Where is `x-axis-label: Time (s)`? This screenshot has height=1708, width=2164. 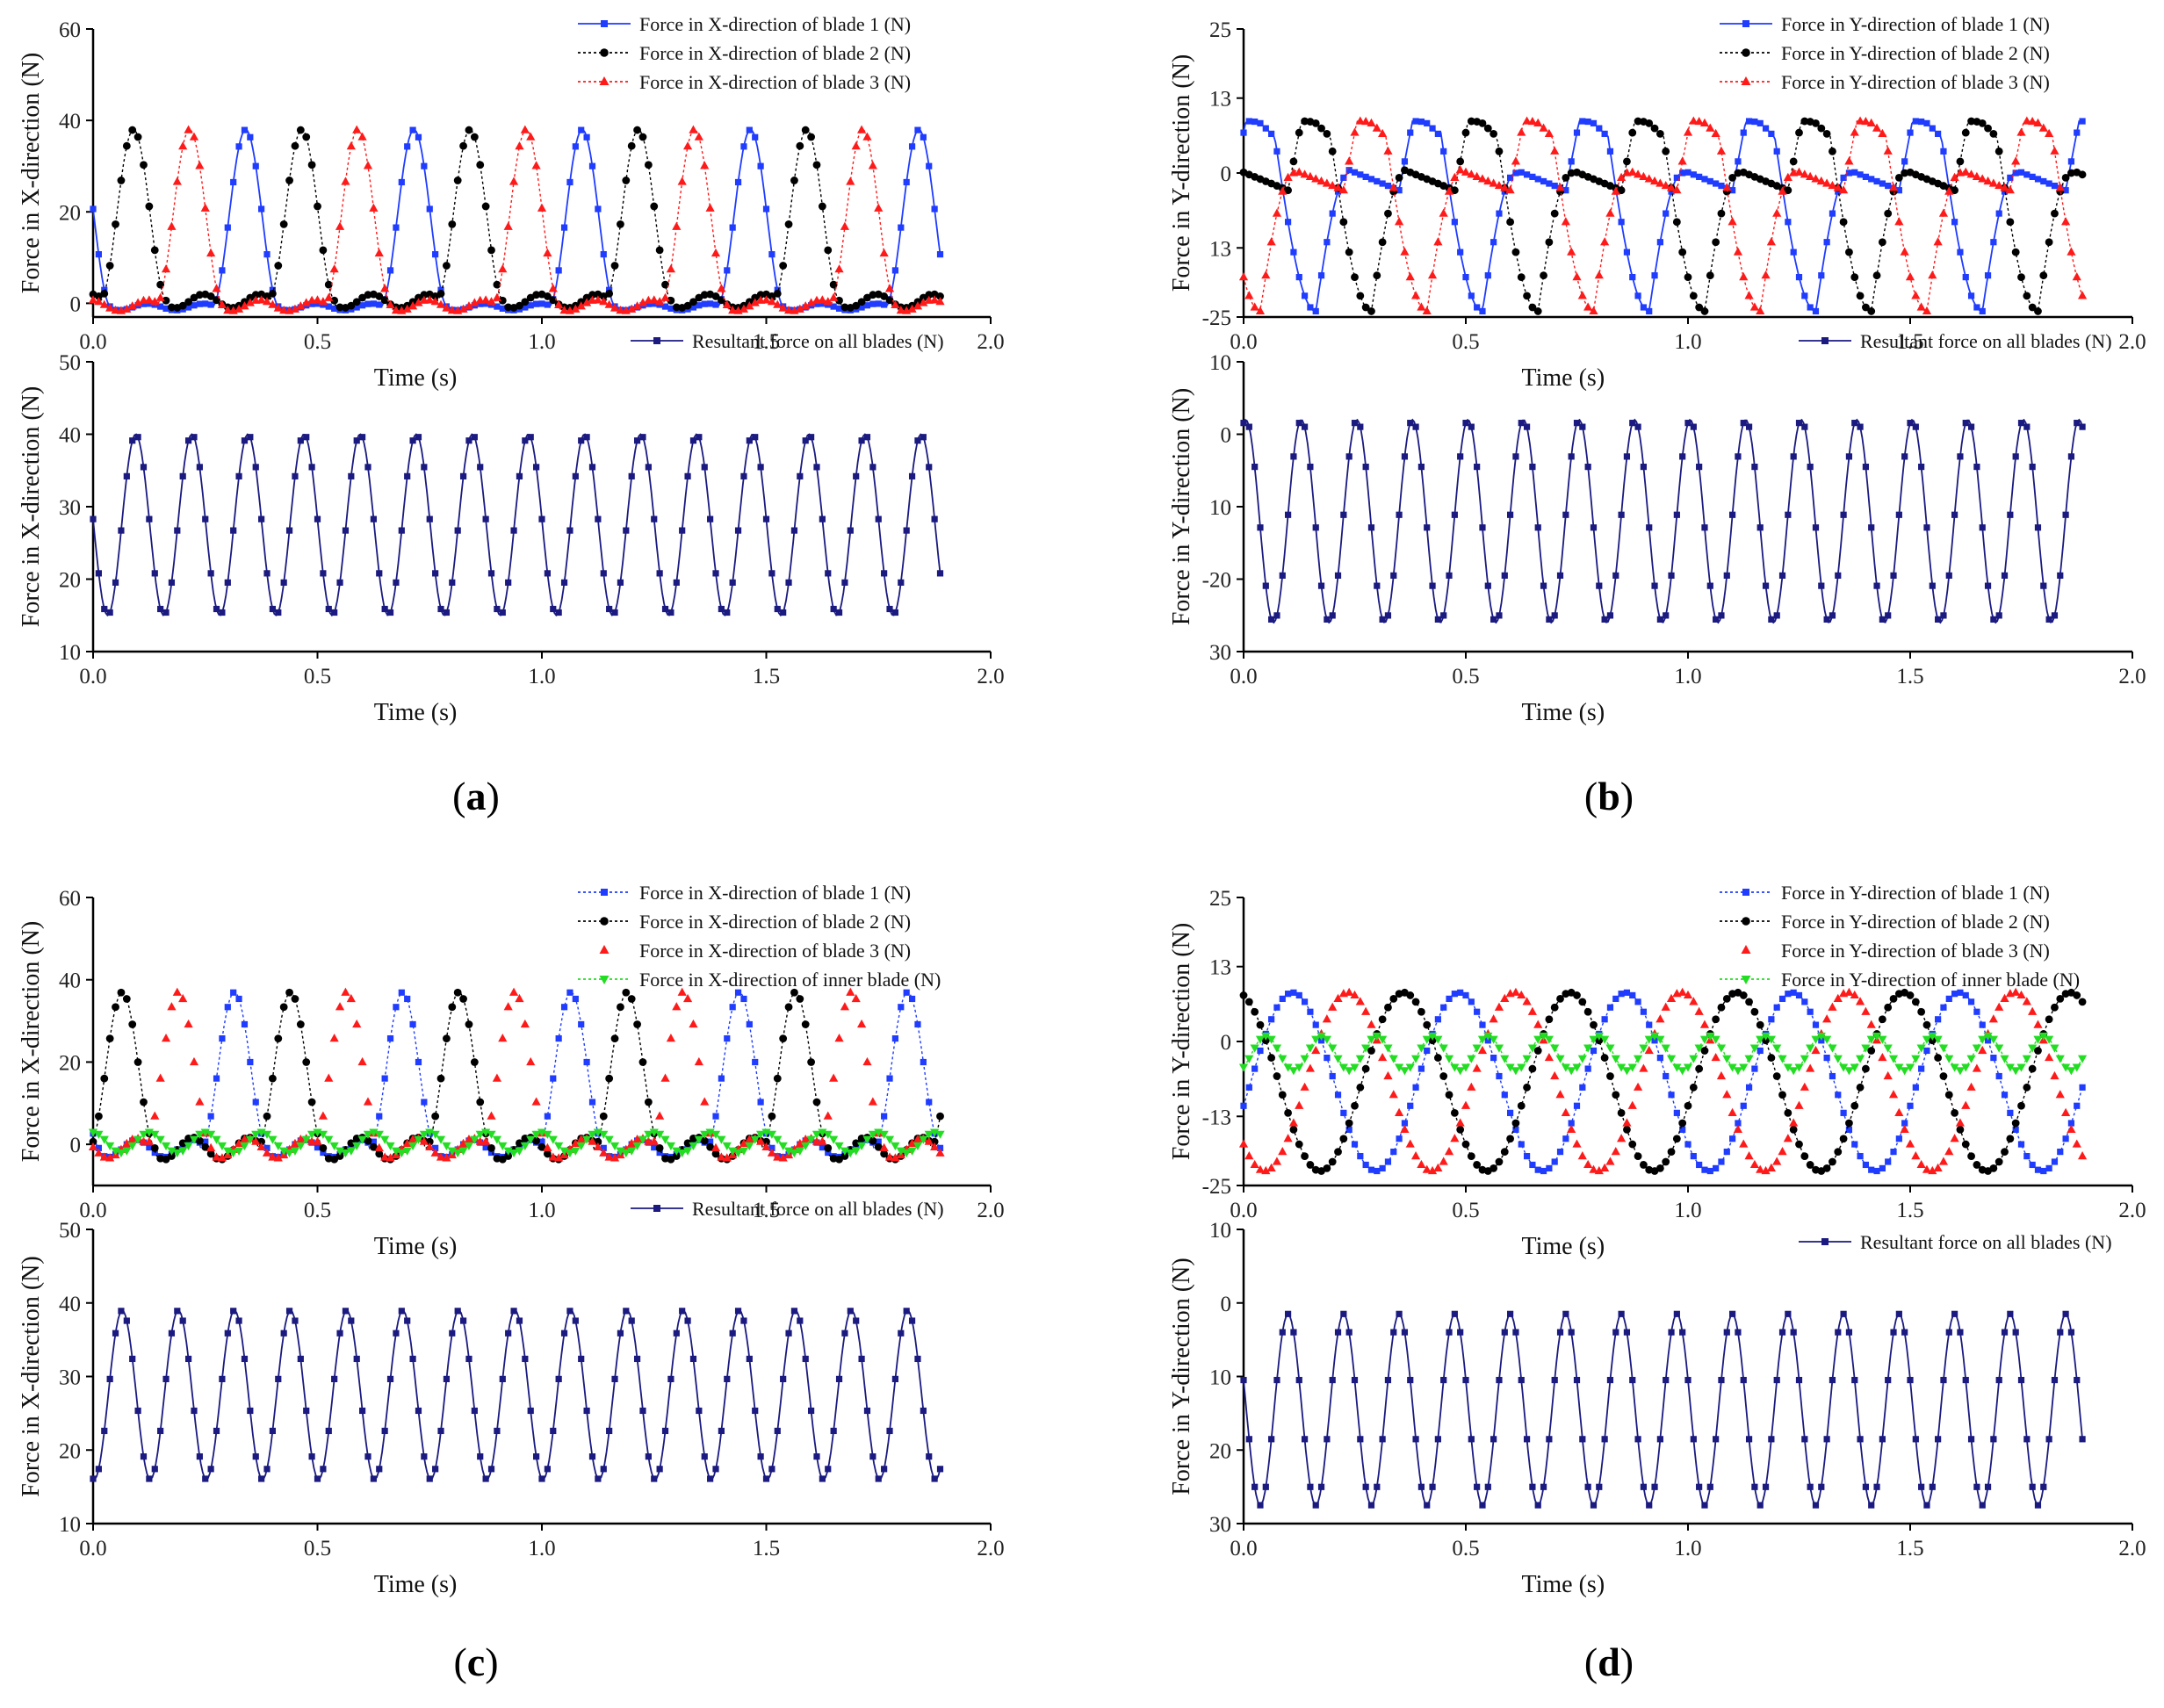 x-axis-label: Time (s) is located at coordinates (1563, 712).